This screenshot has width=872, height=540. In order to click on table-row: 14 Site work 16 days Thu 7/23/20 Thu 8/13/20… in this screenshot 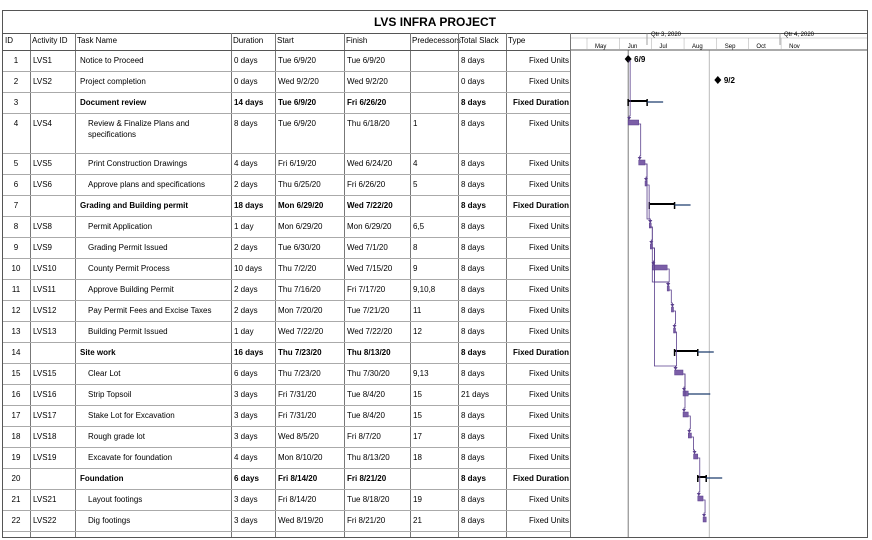, I will do `click(286, 352)`.